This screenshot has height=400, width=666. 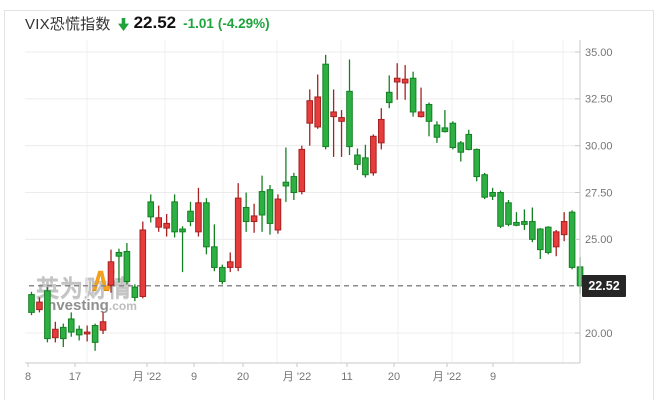 What do you see at coordinates (604, 286) in the screenshot?
I see `current-price-badge: 22.52` at bounding box center [604, 286].